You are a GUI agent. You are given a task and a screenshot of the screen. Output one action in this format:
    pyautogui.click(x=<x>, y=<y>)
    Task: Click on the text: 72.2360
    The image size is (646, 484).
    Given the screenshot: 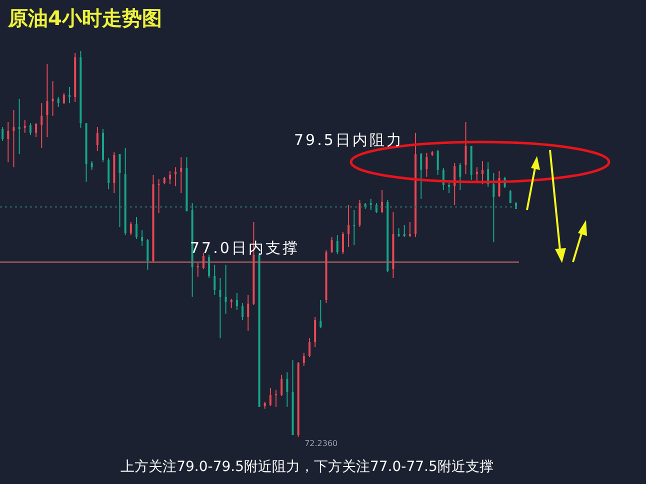 What is the action you would take?
    pyautogui.click(x=321, y=443)
    